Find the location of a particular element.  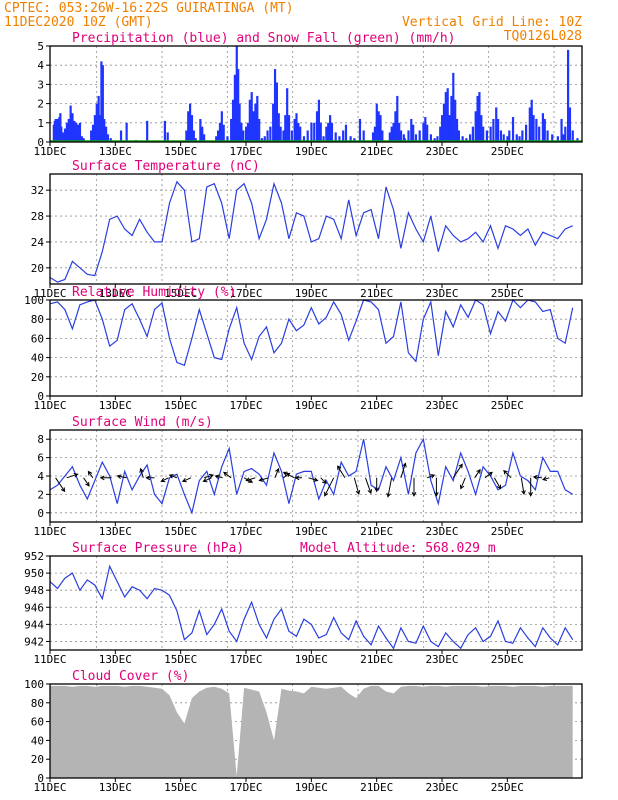

temp-frame is located at coordinates (316, 229).